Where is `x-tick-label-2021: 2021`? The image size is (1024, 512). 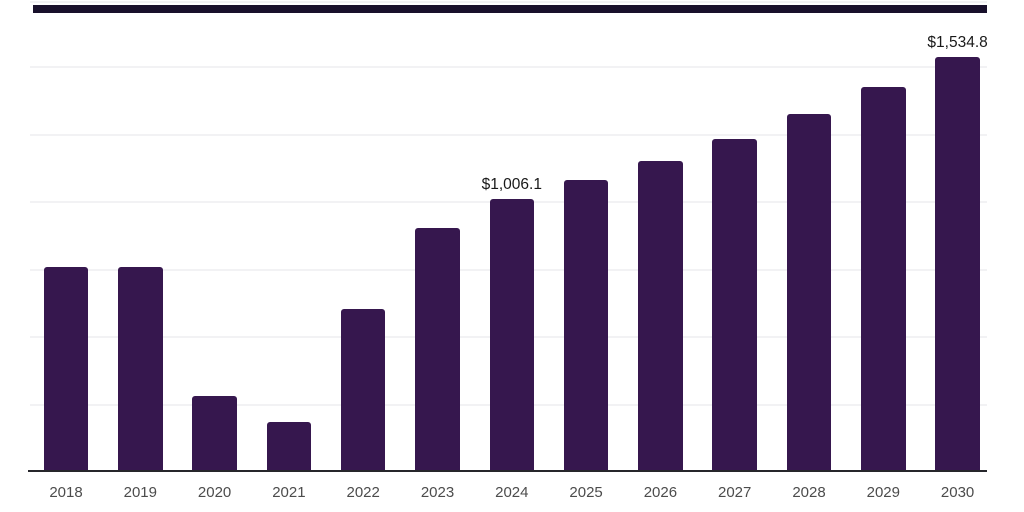
x-tick-label-2021: 2021 is located at coordinates (289, 492).